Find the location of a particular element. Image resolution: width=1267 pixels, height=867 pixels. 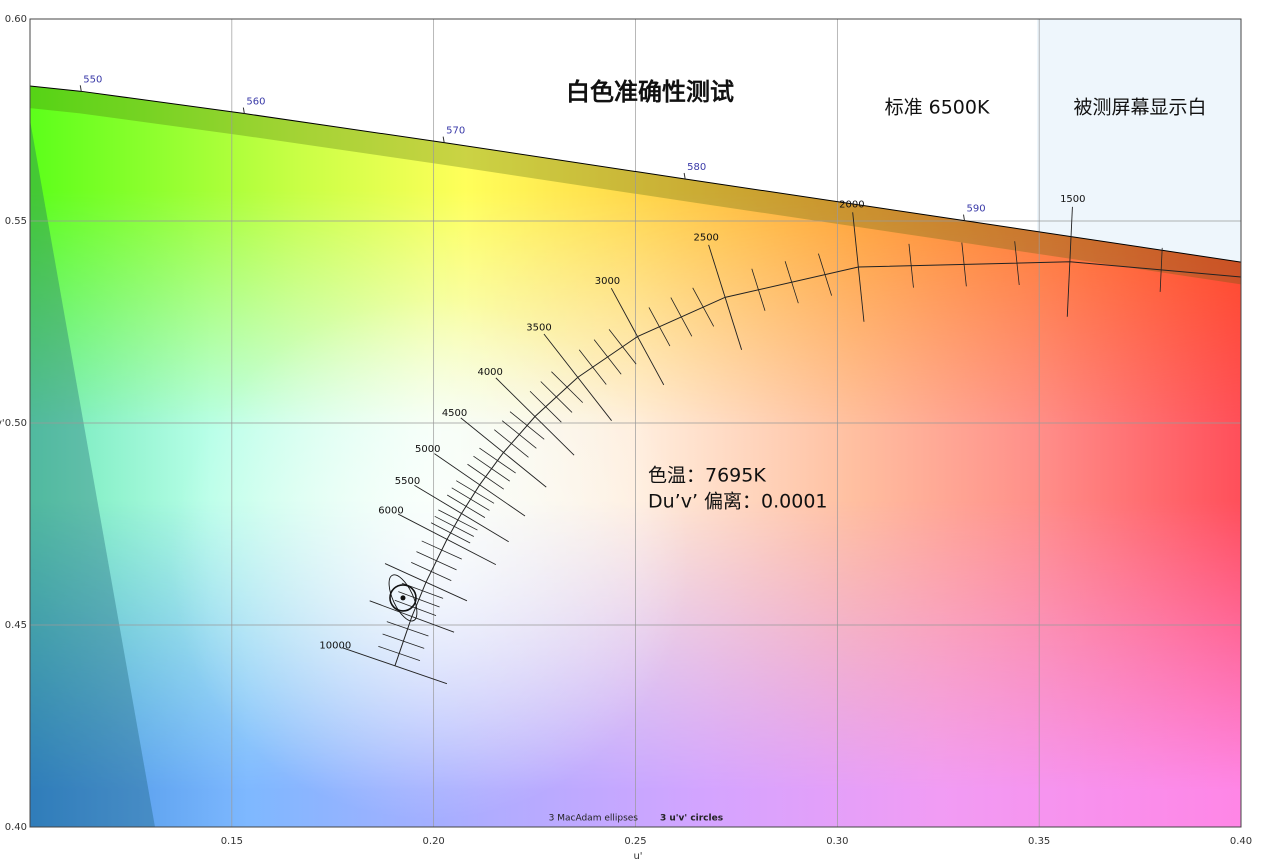

cct-label: 10000 is located at coordinates (335, 645).